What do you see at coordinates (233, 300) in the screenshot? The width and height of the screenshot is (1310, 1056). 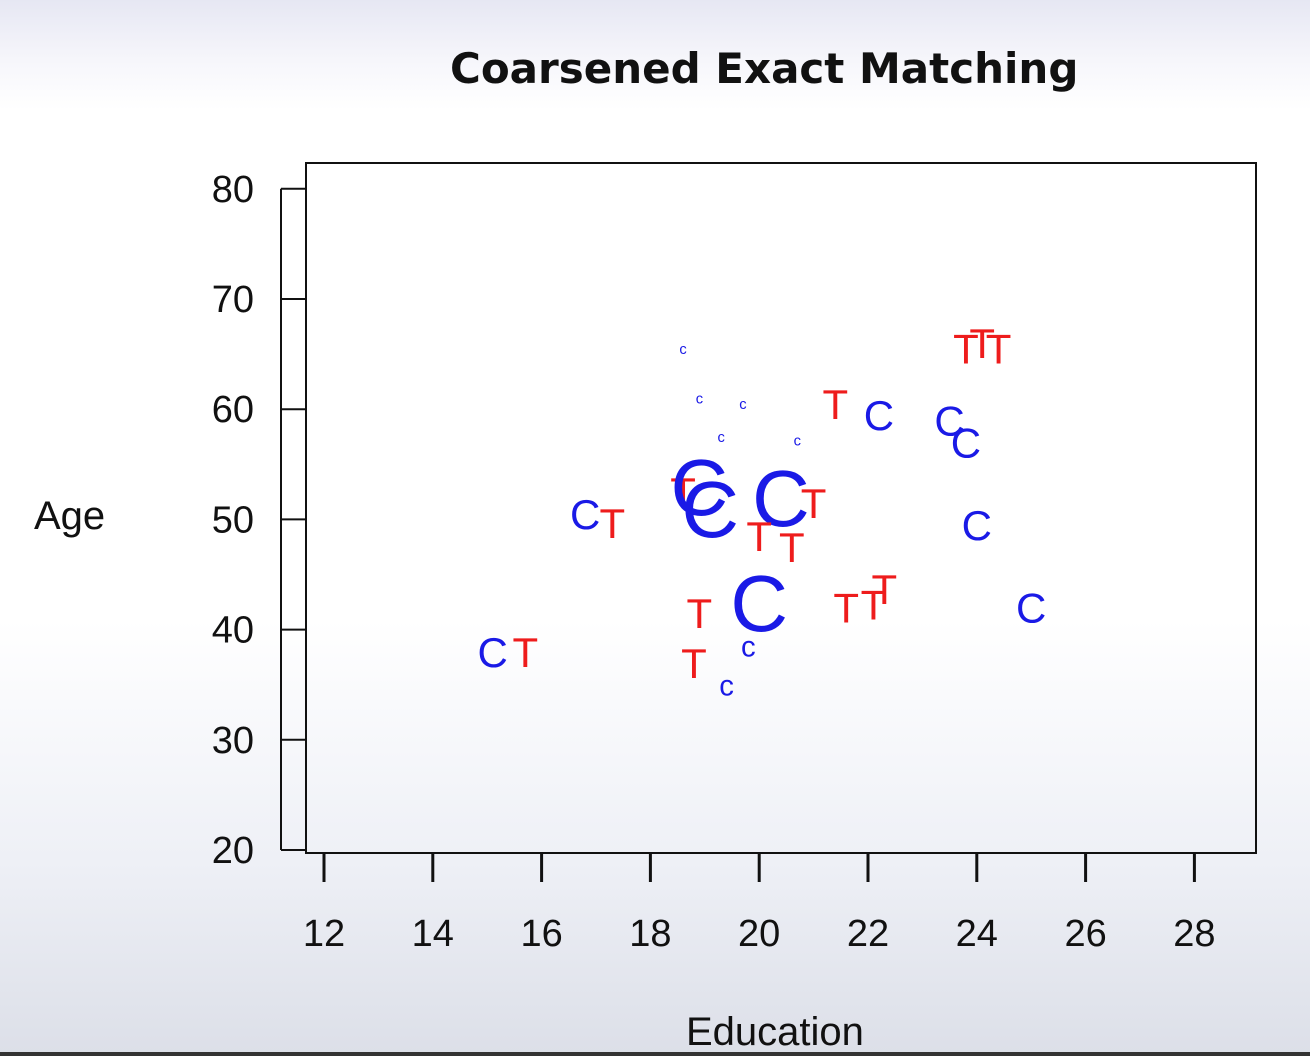 I see `y-tick-label: 70` at bounding box center [233, 300].